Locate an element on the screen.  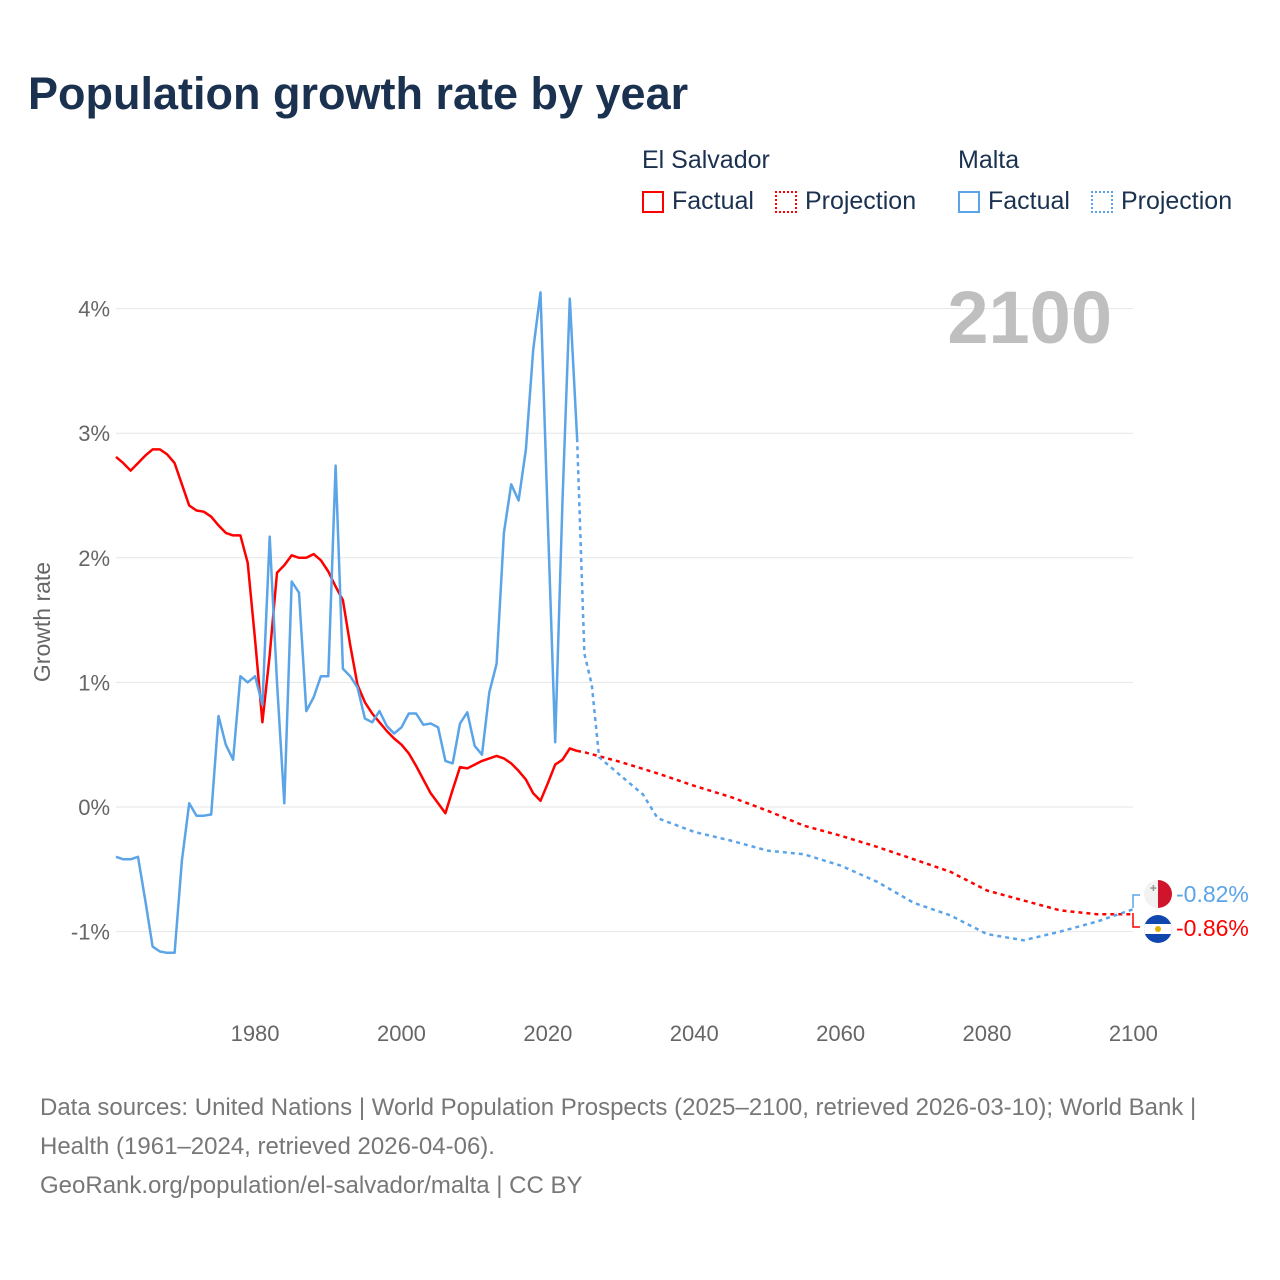
y-tick-label: 4% is located at coordinates (94, 309).